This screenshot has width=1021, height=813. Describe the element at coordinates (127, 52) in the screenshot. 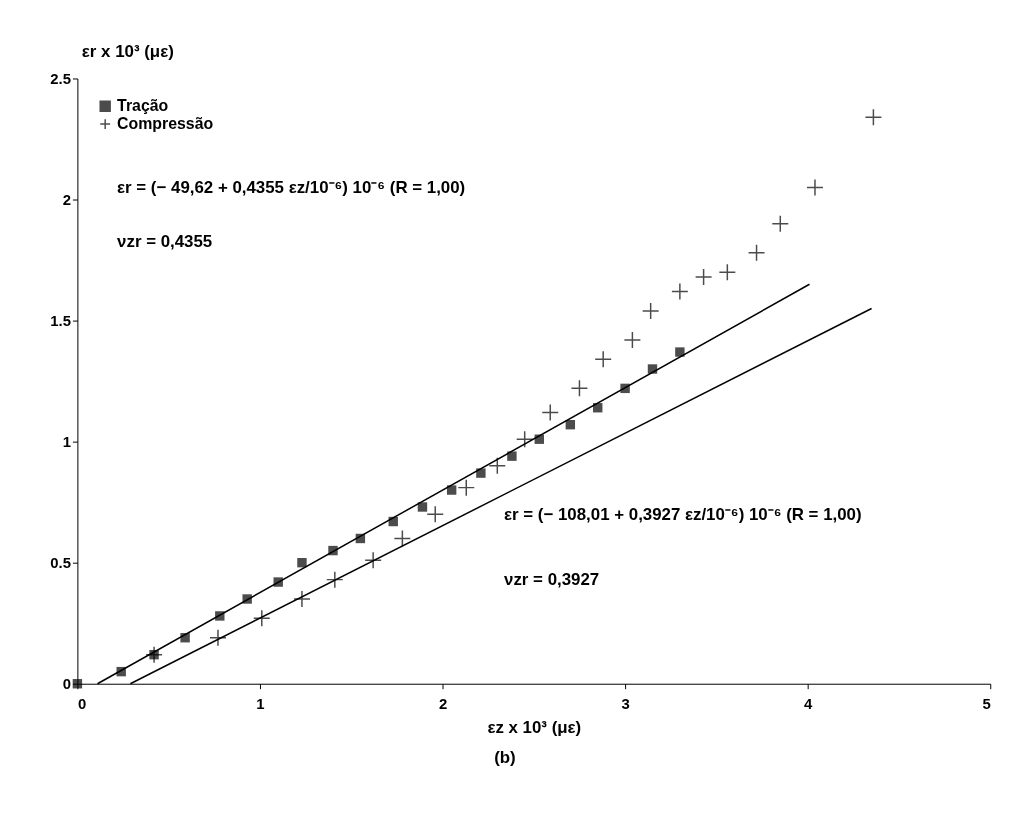

I see `y-axis-title: εr x 10³ (με)` at that location.